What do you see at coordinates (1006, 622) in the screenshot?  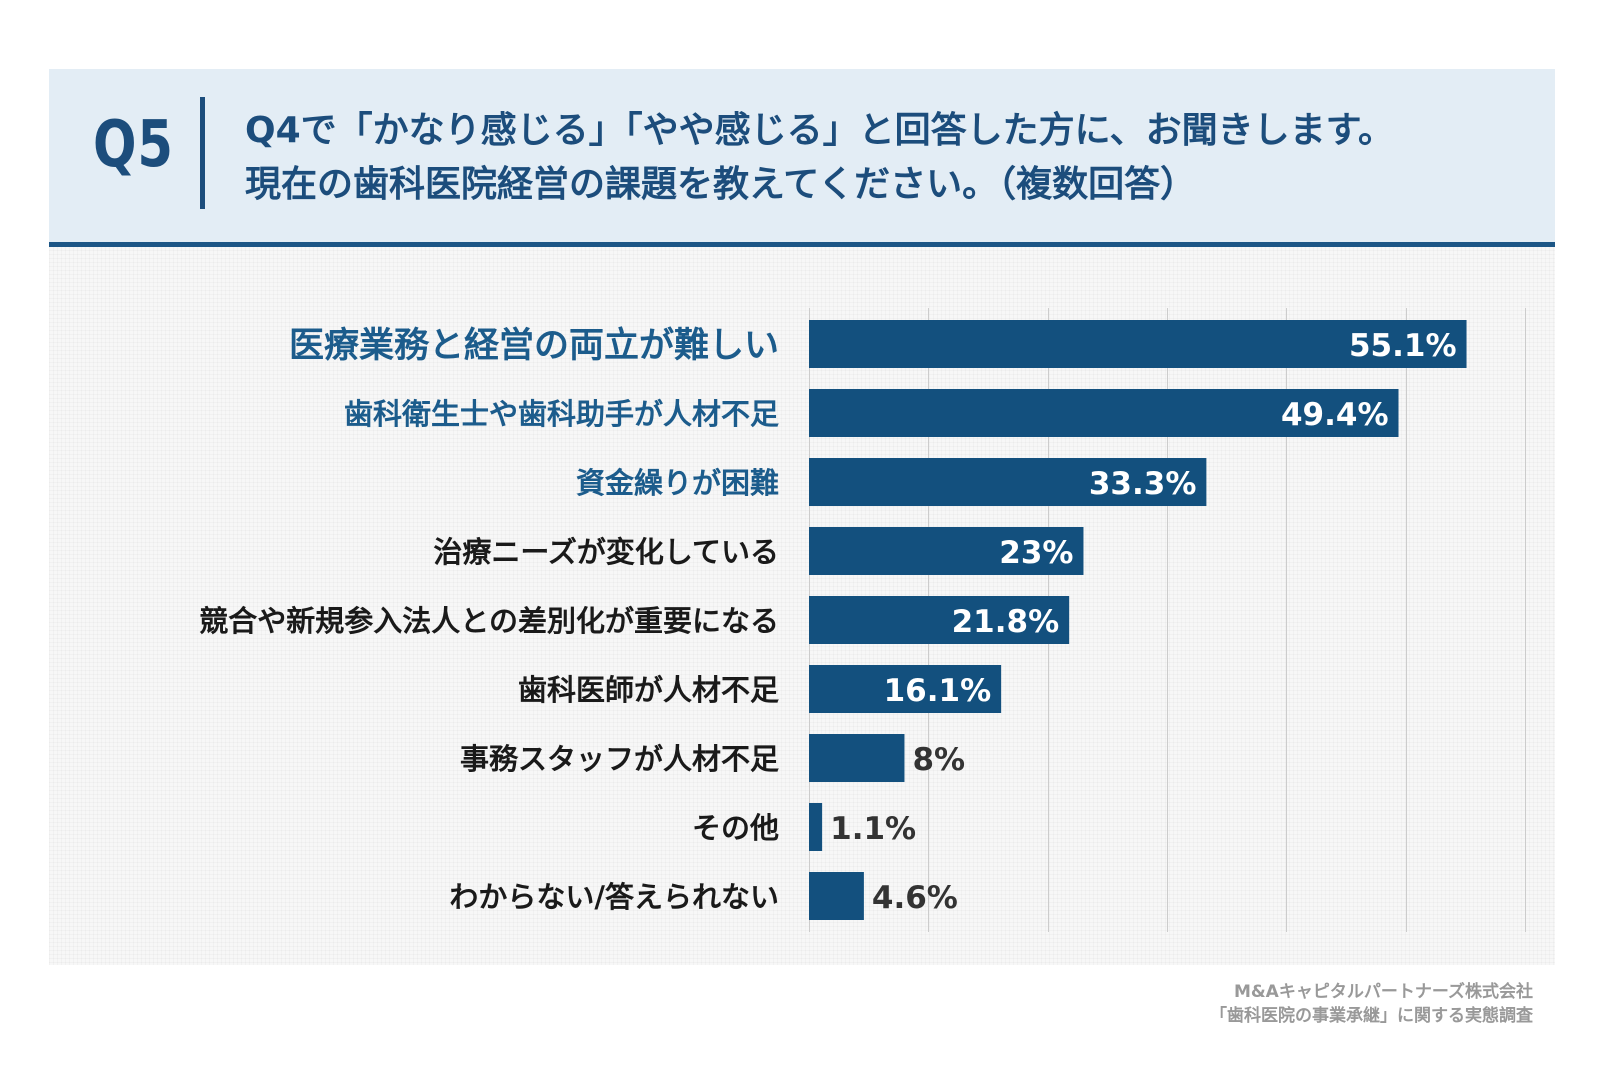 I see `value-label: 21.8%` at bounding box center [1006, 622].